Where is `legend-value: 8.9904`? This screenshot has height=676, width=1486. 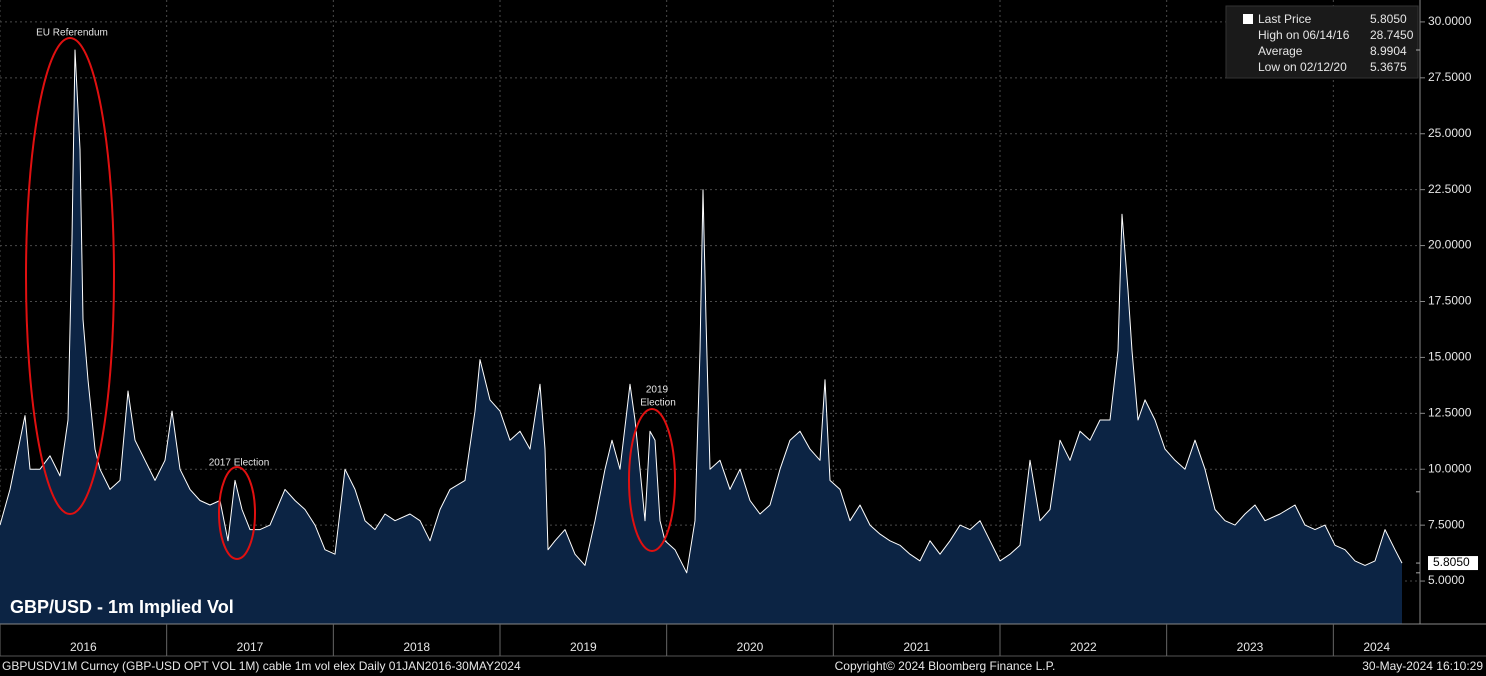 legend-value: 8.9904 is located at coordinates (1388, 51).